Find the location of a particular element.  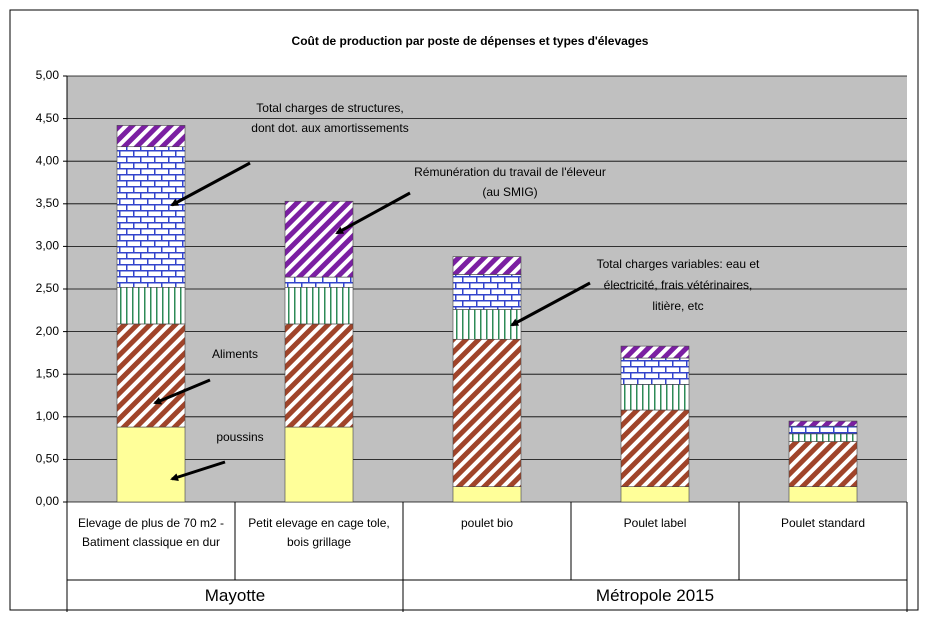

annotation: poussins is located at coordinates (240, 437).